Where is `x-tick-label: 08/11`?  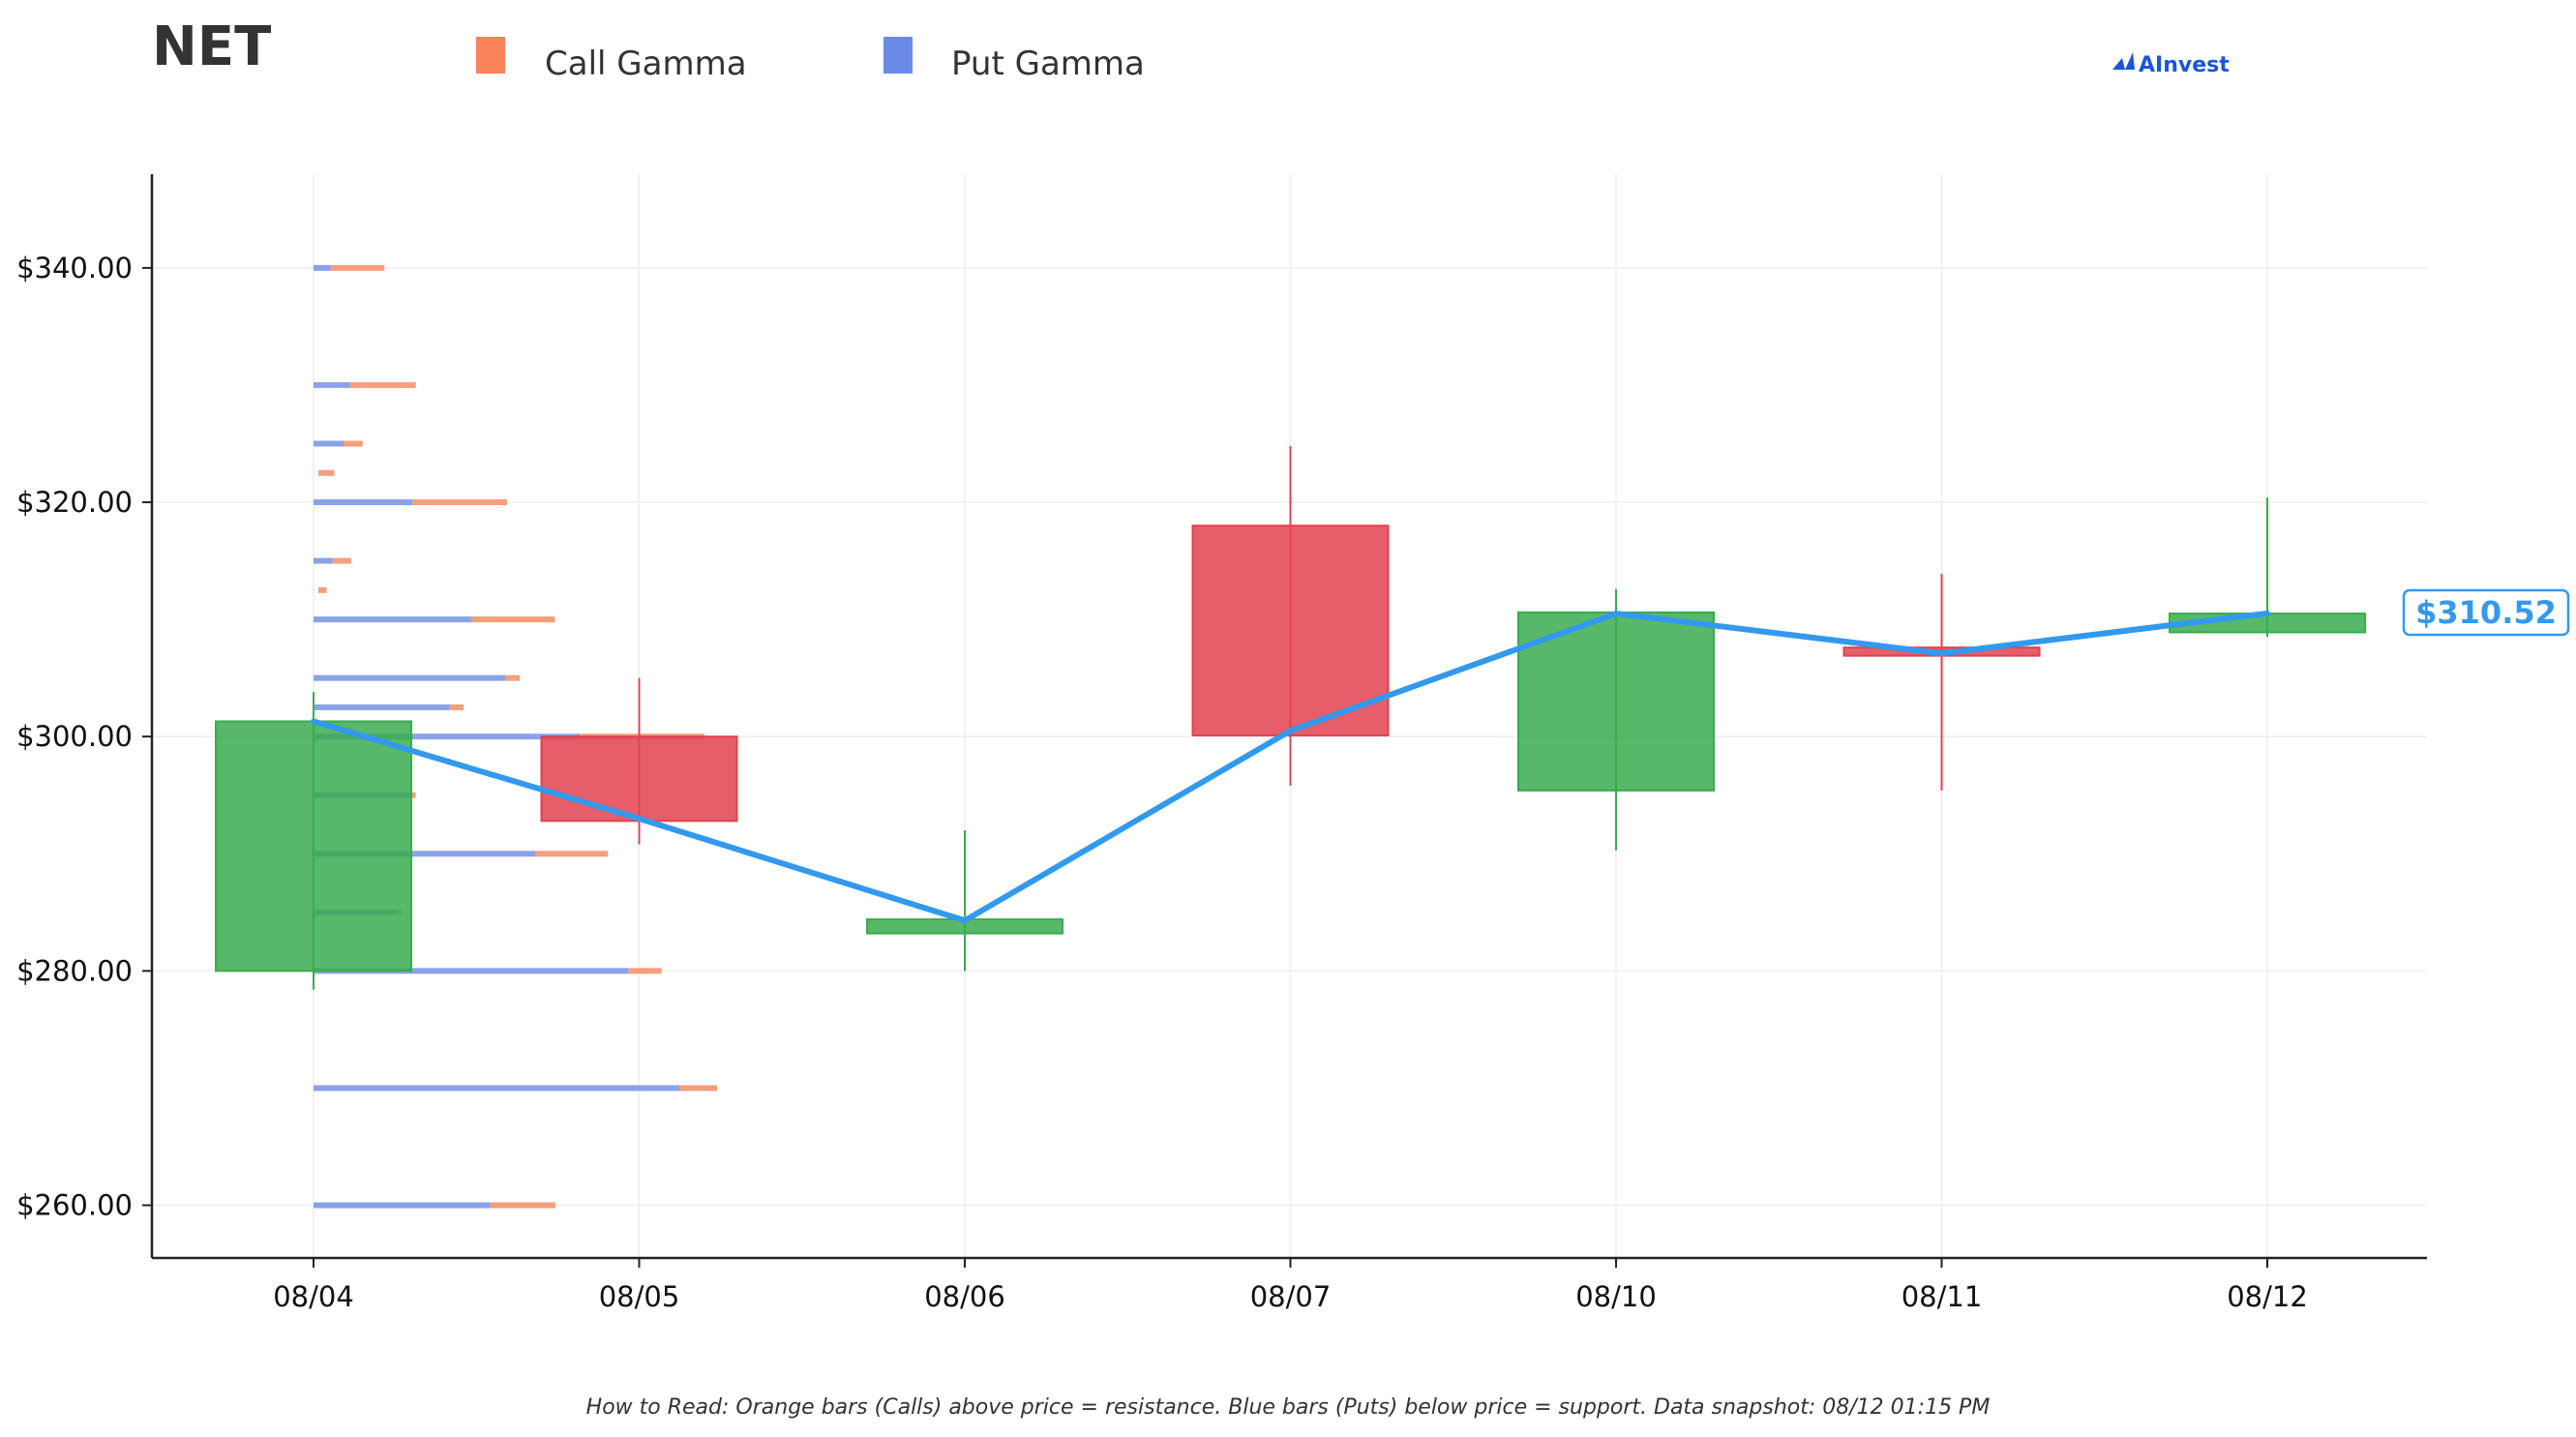 x-tick-label: 08/11 is located at coordinates (1942, 1296).